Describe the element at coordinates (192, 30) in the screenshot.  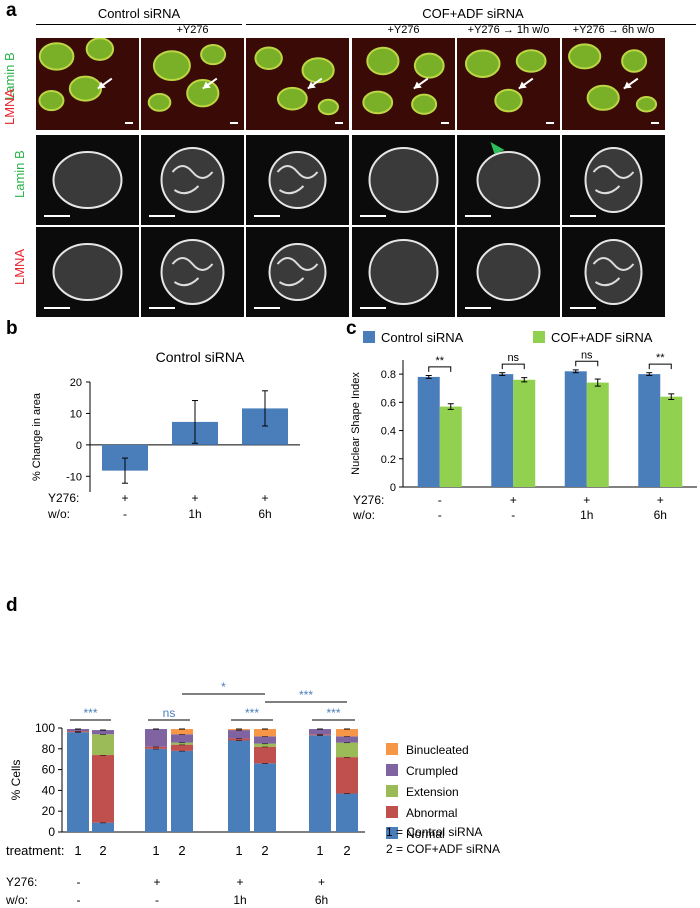
I see `condition-label: +Y276` at that location.